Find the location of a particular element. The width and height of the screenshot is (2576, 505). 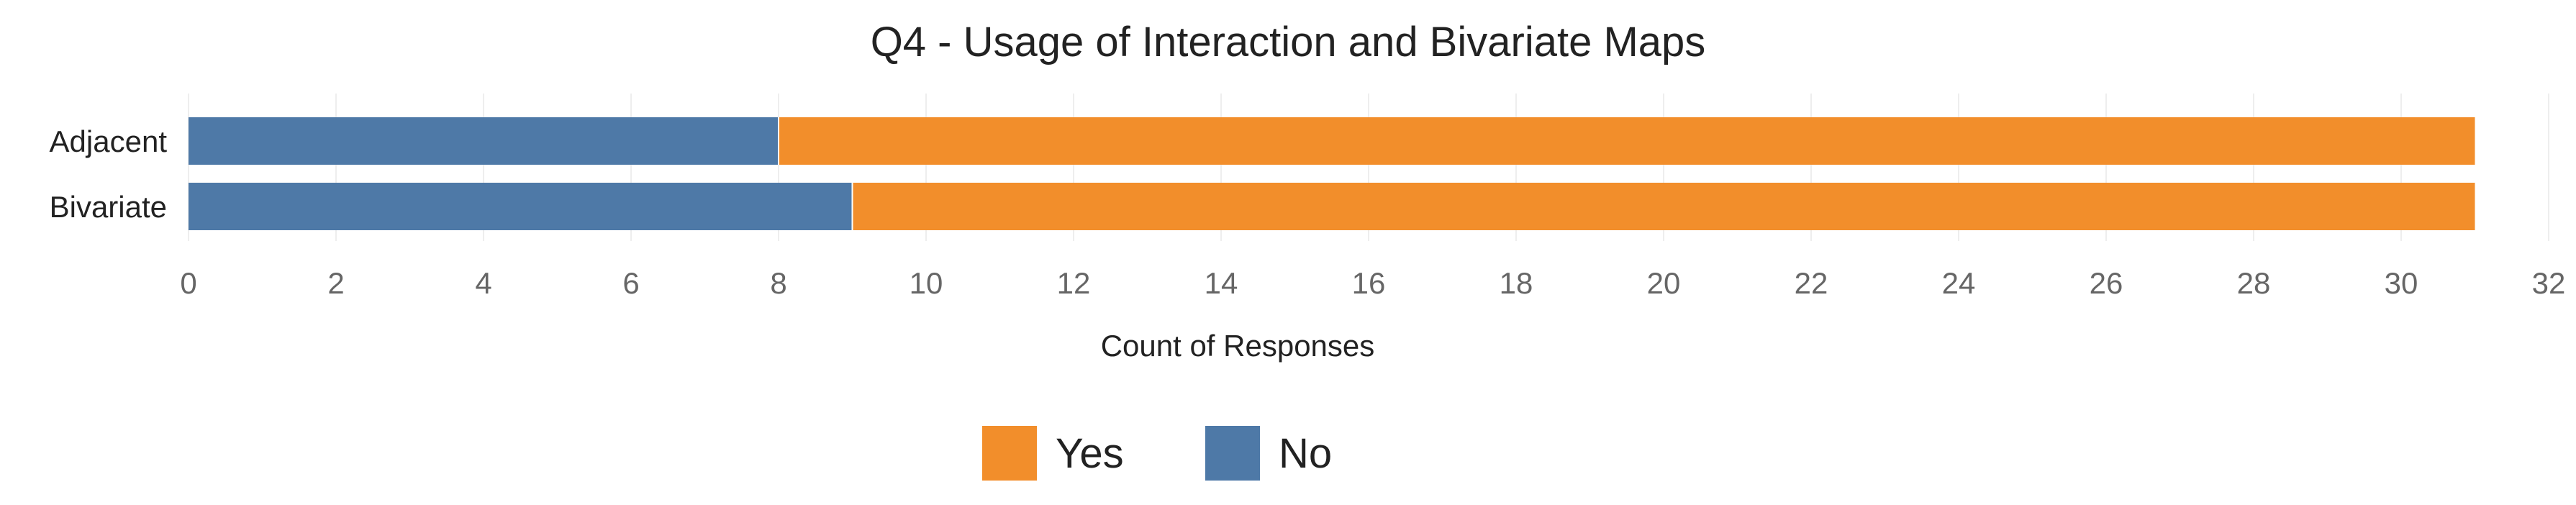

x-tick-label: 26 is located at coordinates (2106, 283).